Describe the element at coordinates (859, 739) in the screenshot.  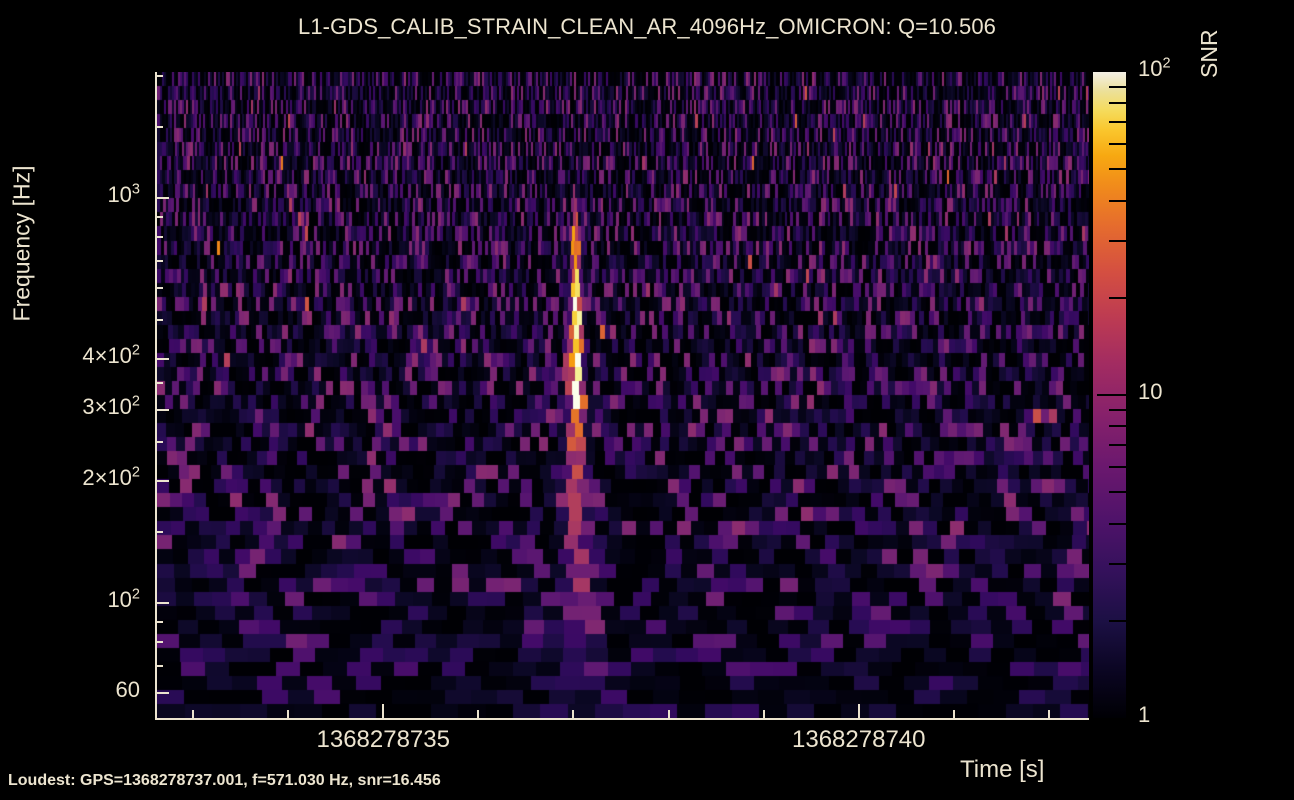
I see `x-tick-label: 1368278740` at that location.